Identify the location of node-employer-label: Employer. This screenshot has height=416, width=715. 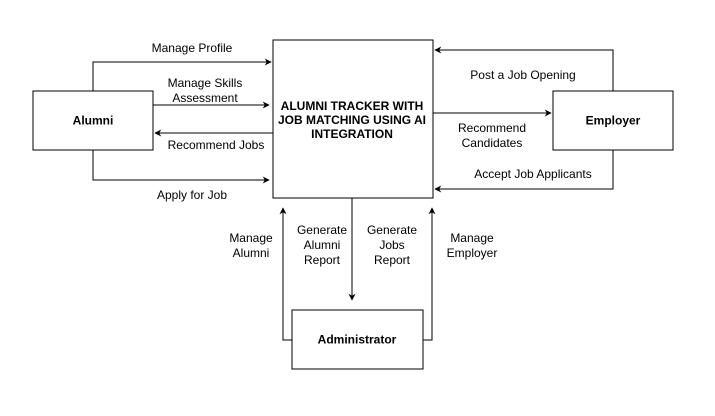
(613, 121).